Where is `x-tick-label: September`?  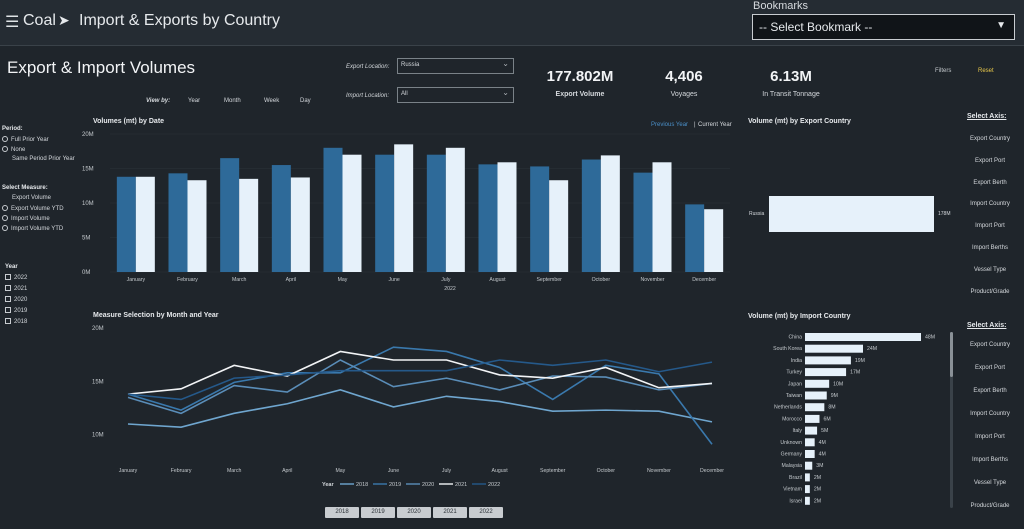
x-tick-label: September is located at coordinates (549, 280).